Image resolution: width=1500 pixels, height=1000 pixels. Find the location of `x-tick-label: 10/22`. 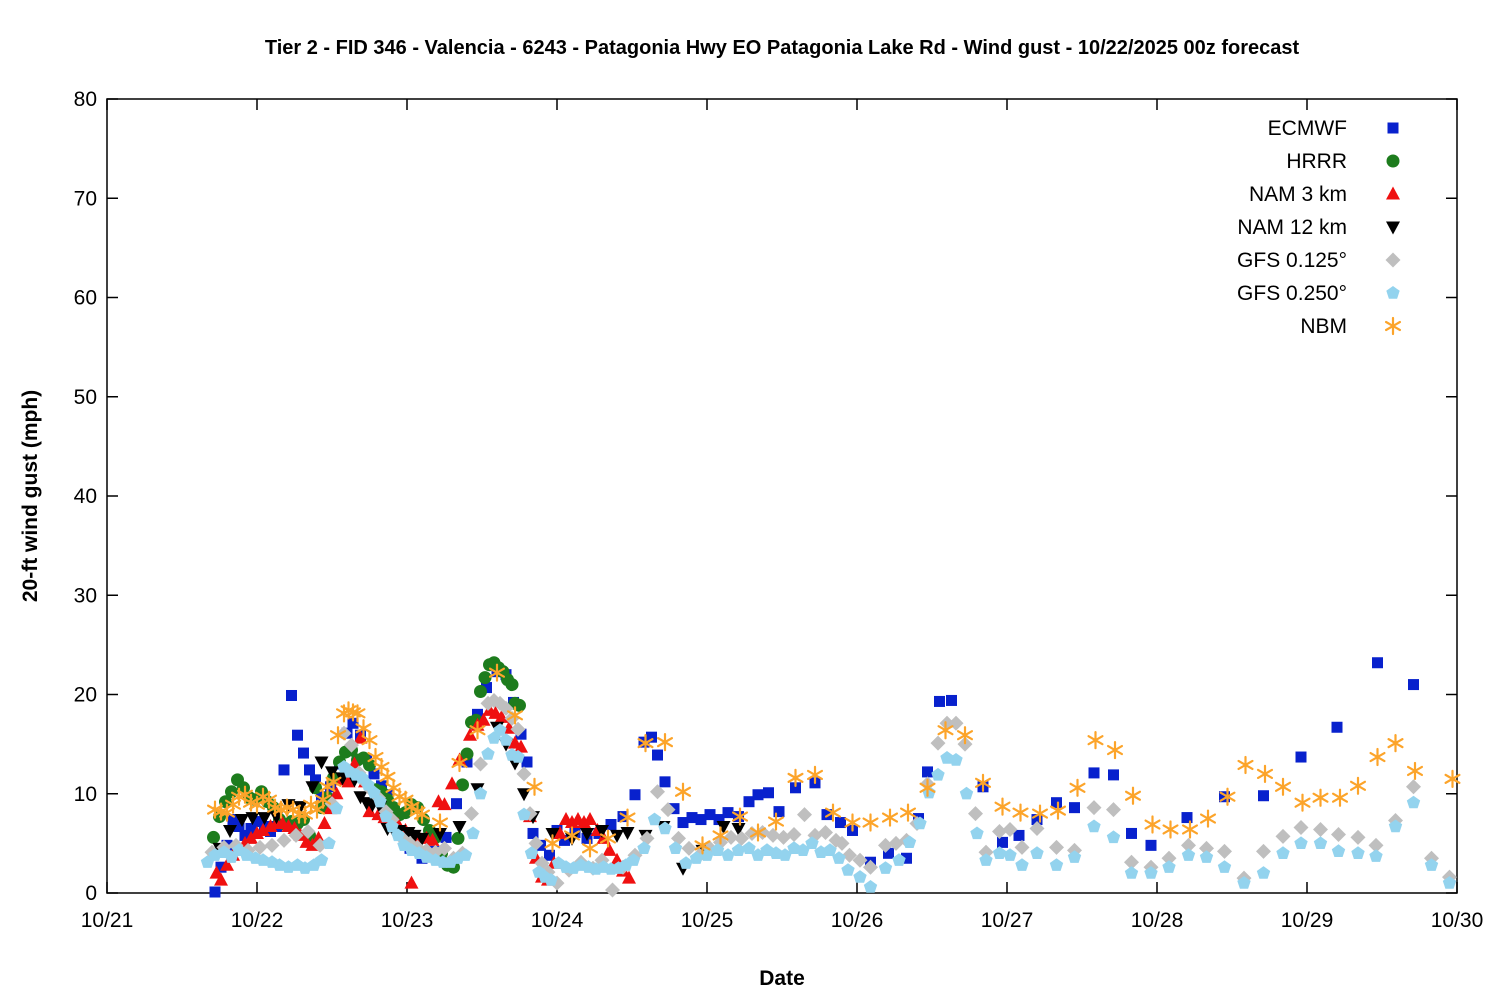

x-tick-label: 10/22 is located at coordinates (257, 920).